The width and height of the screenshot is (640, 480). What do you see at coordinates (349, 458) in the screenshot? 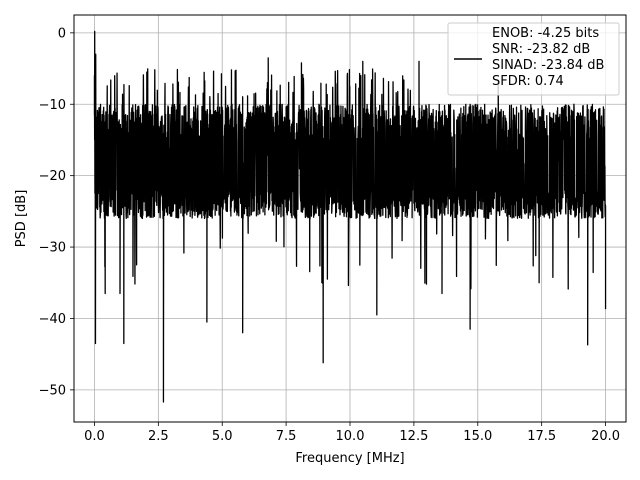
I see `x-axis-title: Frequency [MHz]` at bounding box center [349, 458].